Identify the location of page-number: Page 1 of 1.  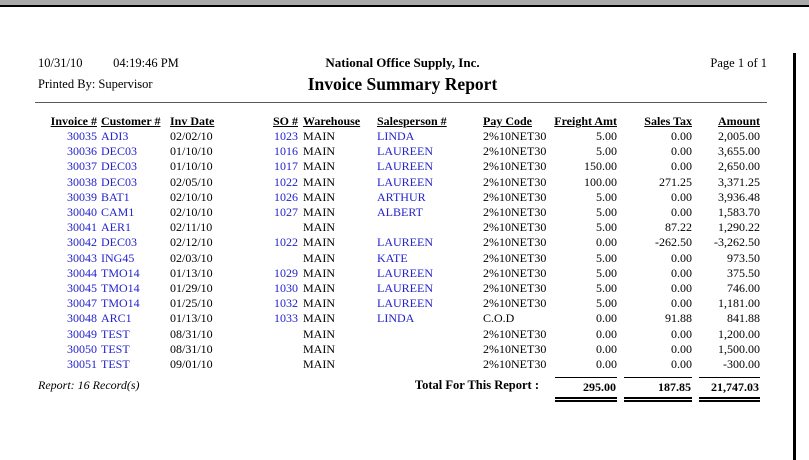
(738, 63).